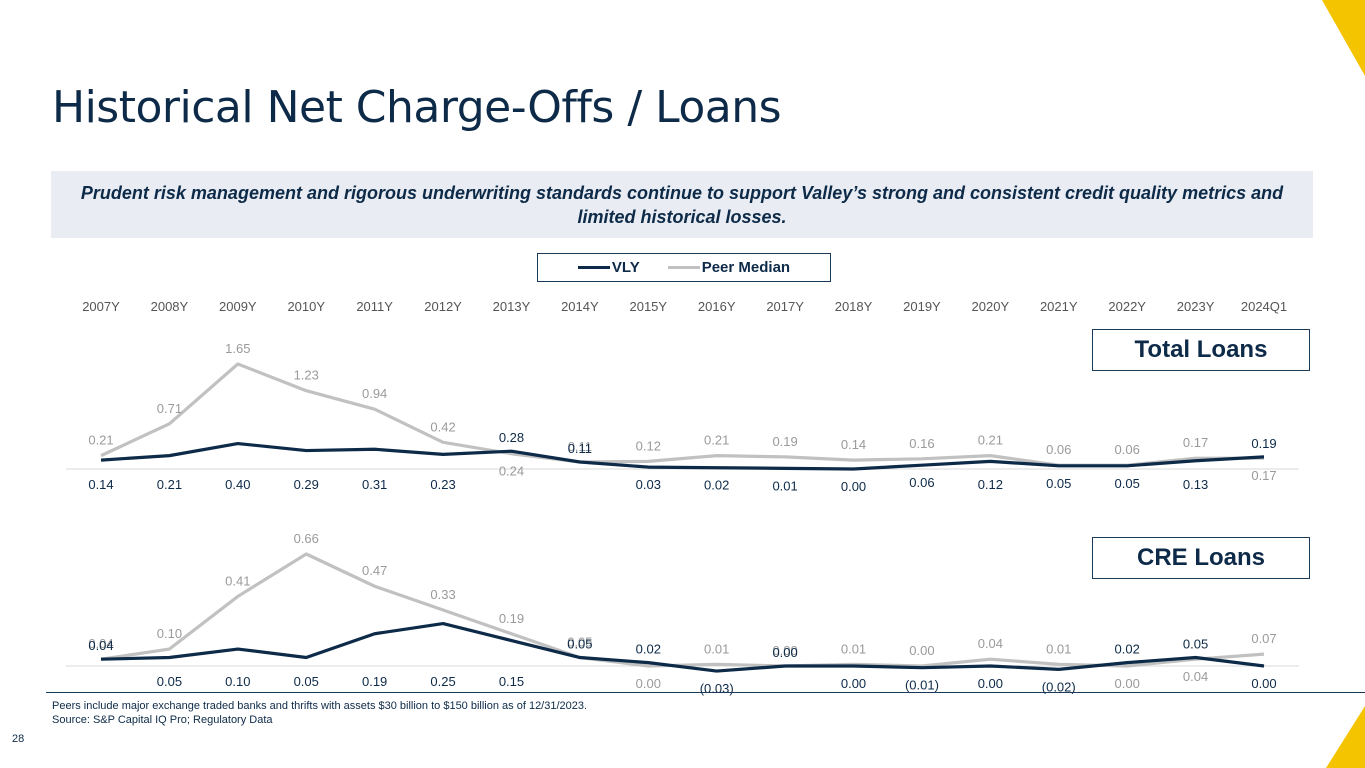  What do you see at coordinates (785, 306) in the screenshot?
I see `x-tick-label: 2017Y` at bounding box center [785, 306].